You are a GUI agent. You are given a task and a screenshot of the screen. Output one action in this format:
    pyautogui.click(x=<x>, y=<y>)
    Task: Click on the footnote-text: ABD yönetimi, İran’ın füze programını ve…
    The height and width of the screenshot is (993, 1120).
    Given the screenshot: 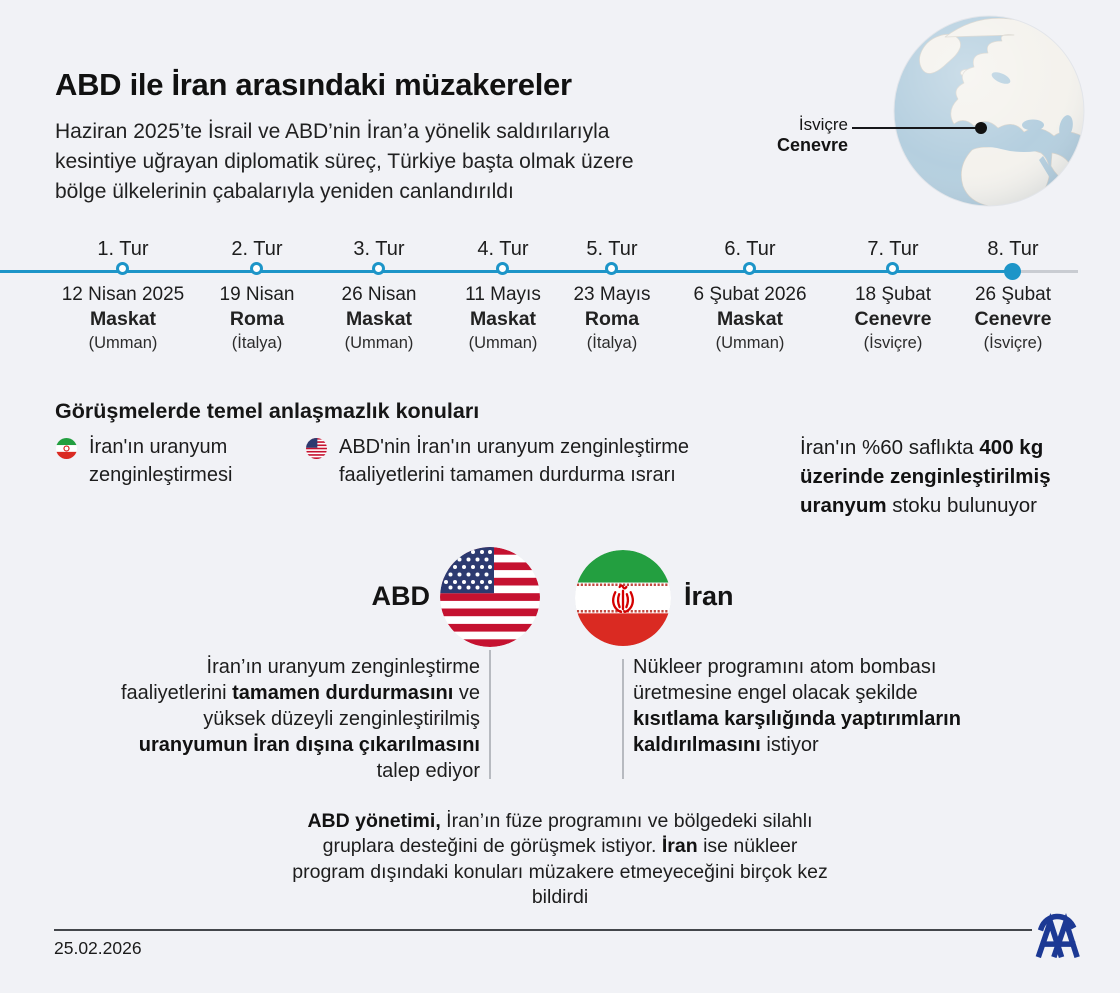 What is the action you would take?
    pyautogui.click(x=560, y=859)
    